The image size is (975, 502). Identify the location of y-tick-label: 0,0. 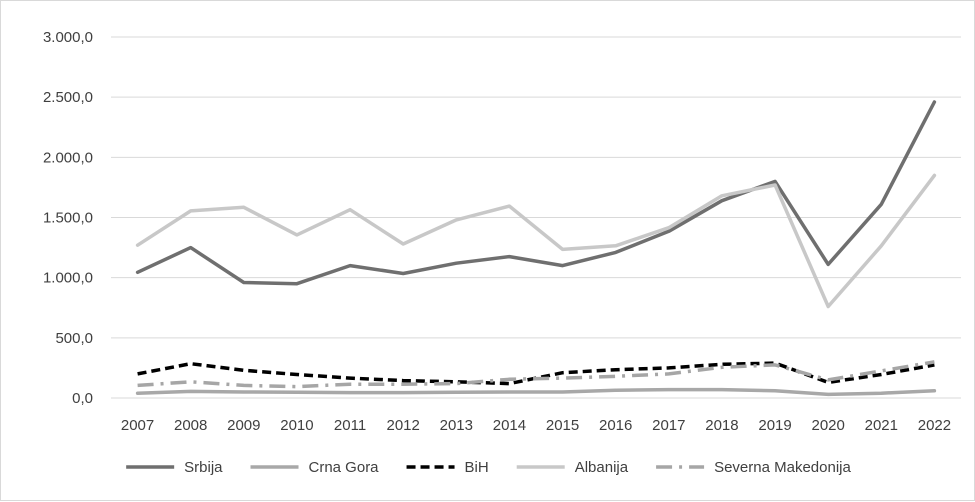
(82, 398).